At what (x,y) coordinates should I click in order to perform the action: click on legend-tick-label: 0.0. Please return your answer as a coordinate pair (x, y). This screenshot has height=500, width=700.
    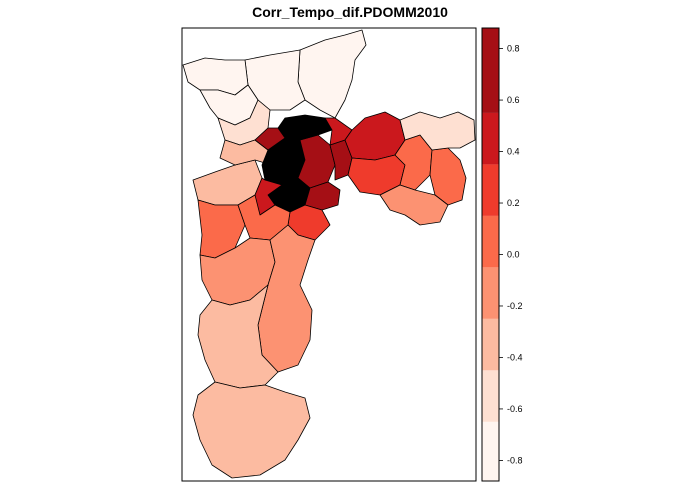
    Looking at the image, I should click on (513, 255).